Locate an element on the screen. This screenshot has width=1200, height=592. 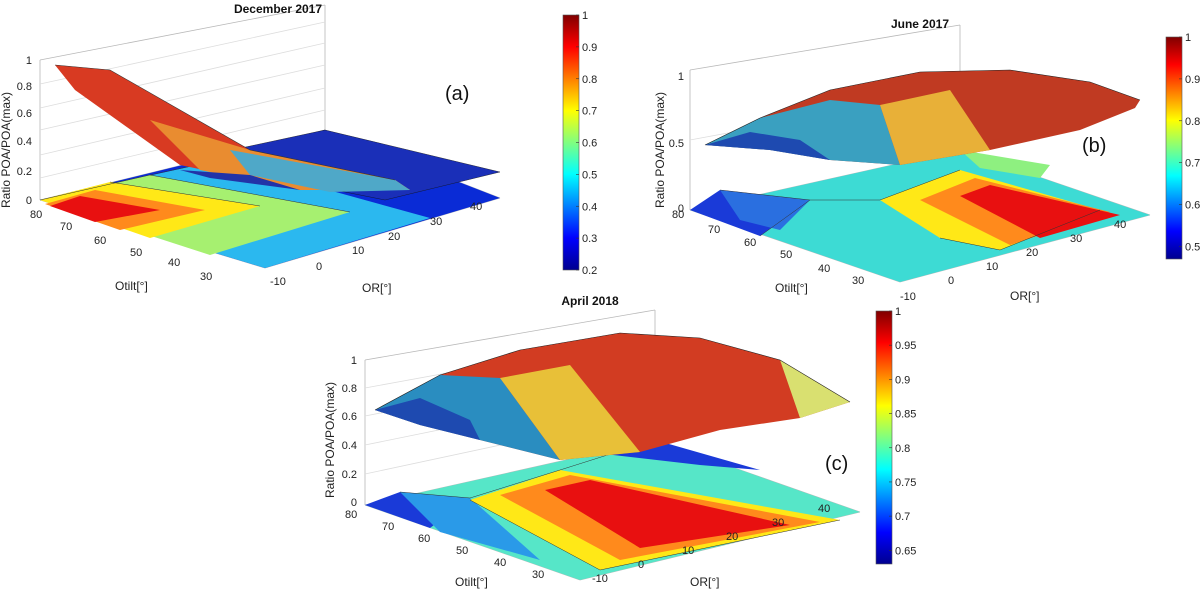
panel-b-or-ticks: -10 0 10 20 30 40 is located at coordinates (1013, 261).